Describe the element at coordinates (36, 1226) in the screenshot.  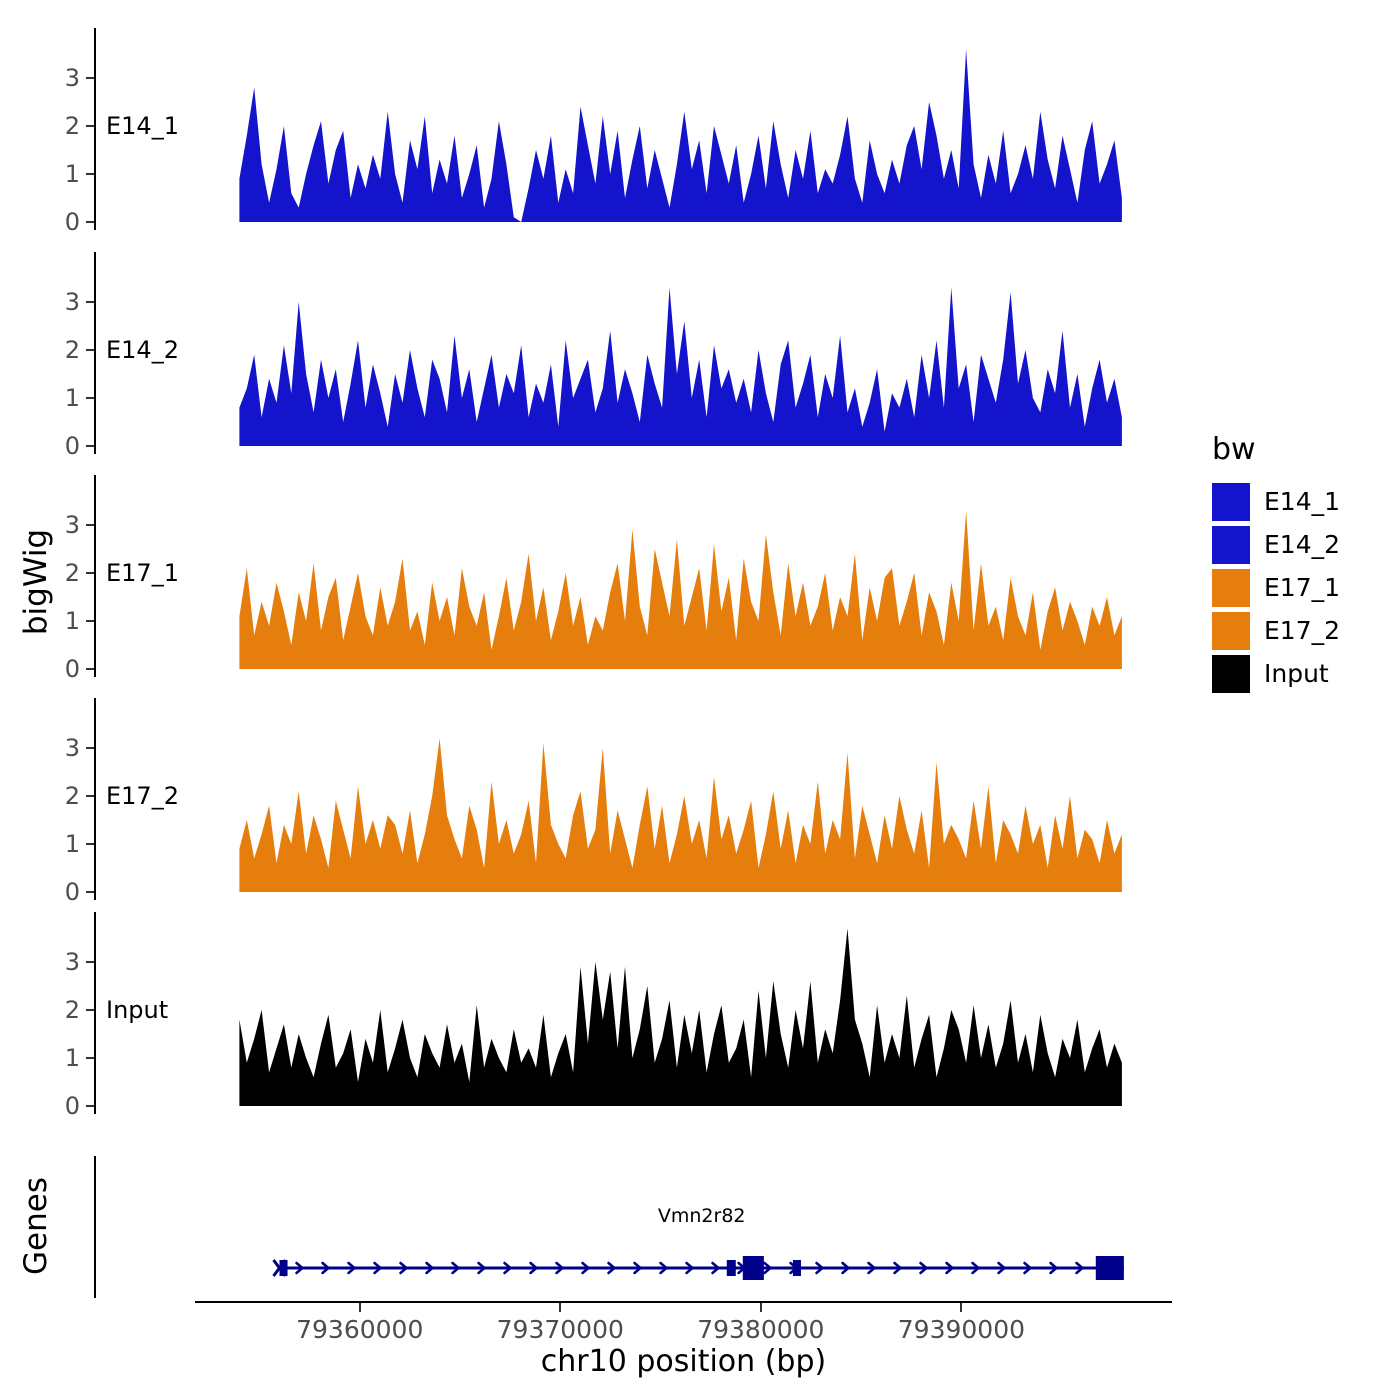
I see `genes-panel-title: Genes` at that location.